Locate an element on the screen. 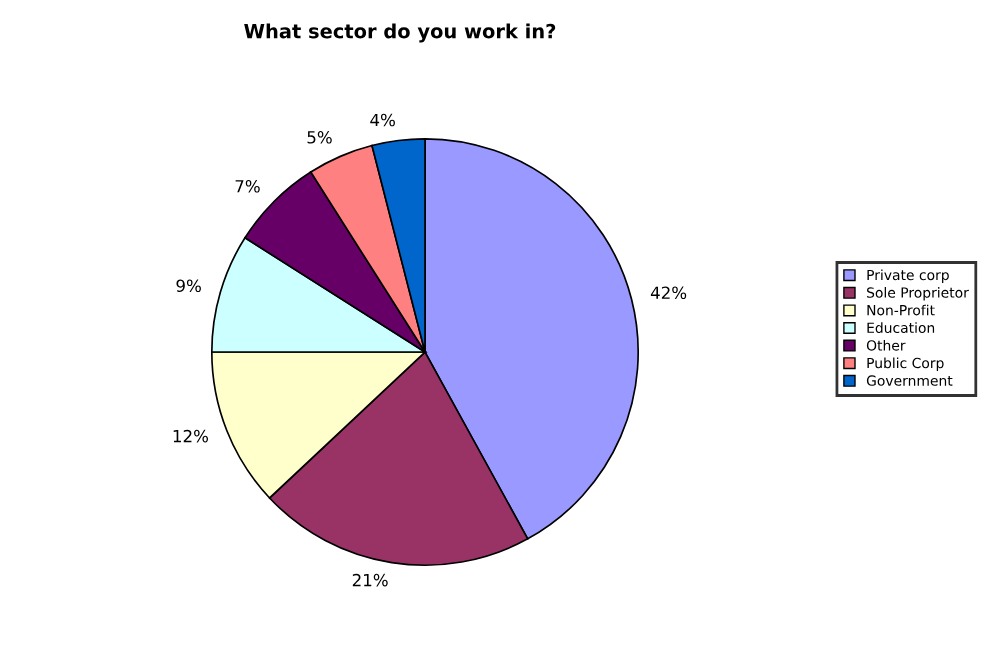 The width and height of the screenshot is (1000, 658). data-label: 5% is located at coordinates (319, 137).